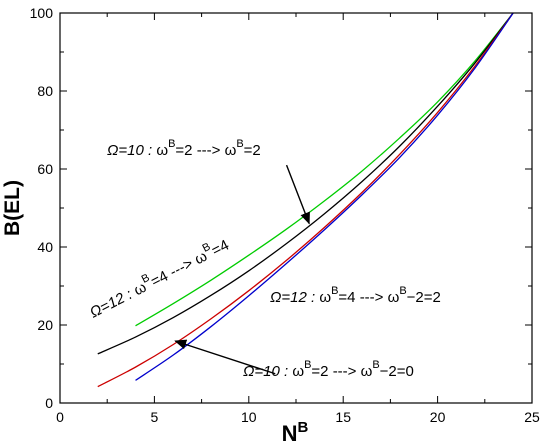 Image resolution: width=550 pixels, height=448 pixels. What do you see at coordinates (45, 247) in the screenshot?
I see `y-tick-label: 40` at bounding box center [45, 247].